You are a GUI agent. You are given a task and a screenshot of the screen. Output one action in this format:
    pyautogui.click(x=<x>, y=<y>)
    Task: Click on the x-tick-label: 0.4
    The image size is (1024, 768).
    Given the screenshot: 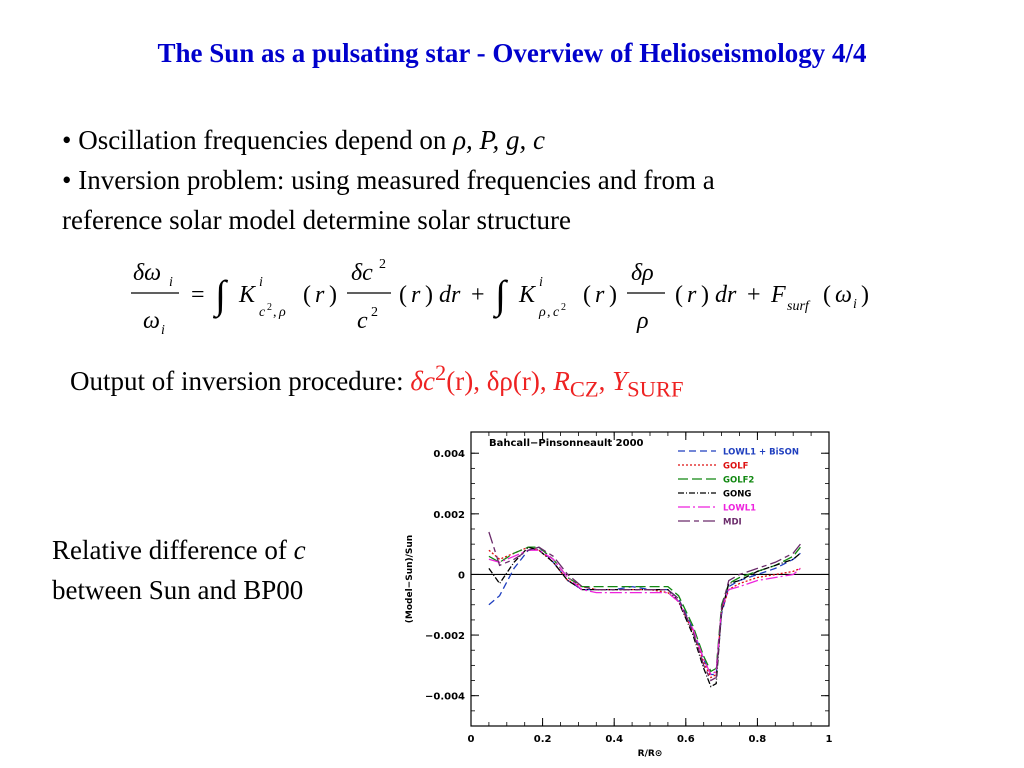 What is the action you would take?
    pyautogui.click(x=614, y=739)
    